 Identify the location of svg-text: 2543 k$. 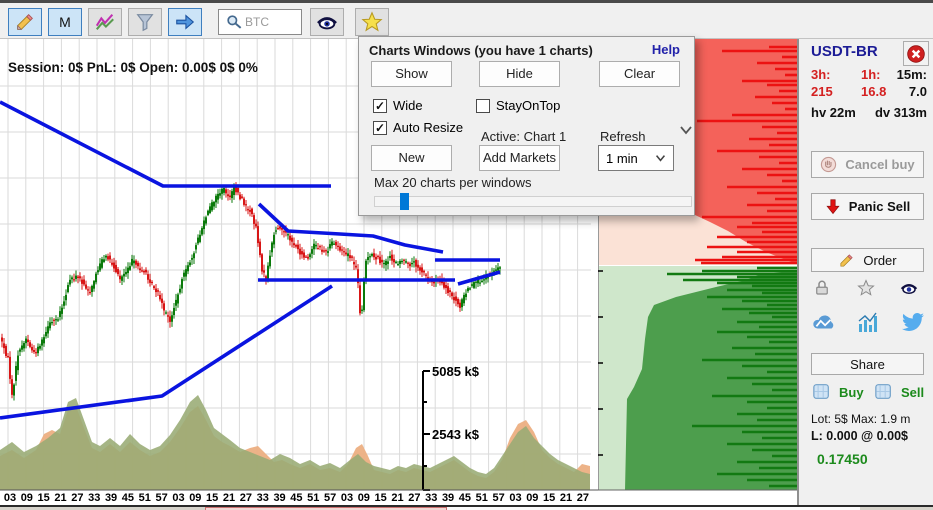
(456, 434).